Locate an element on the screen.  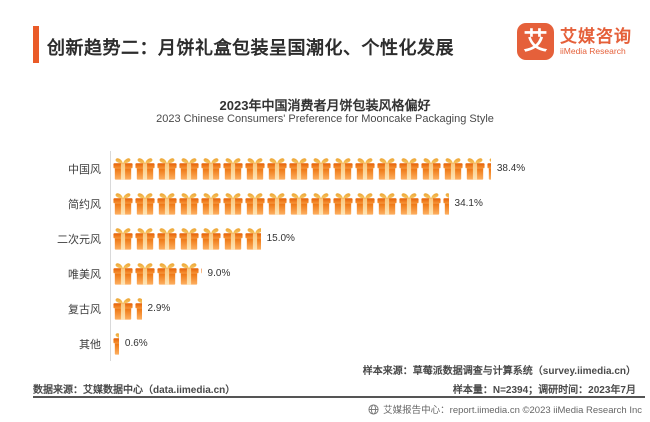
category-label: 中国风 is located at coordinates (84, 169).